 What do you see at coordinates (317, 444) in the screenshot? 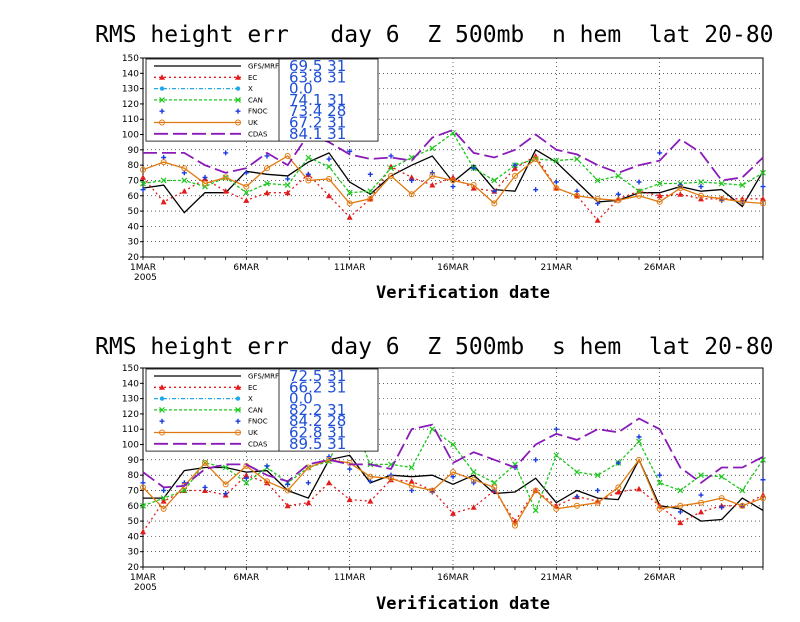
I see `legend-entry-stat: 89.5 31` at bounding box center [317, 444].